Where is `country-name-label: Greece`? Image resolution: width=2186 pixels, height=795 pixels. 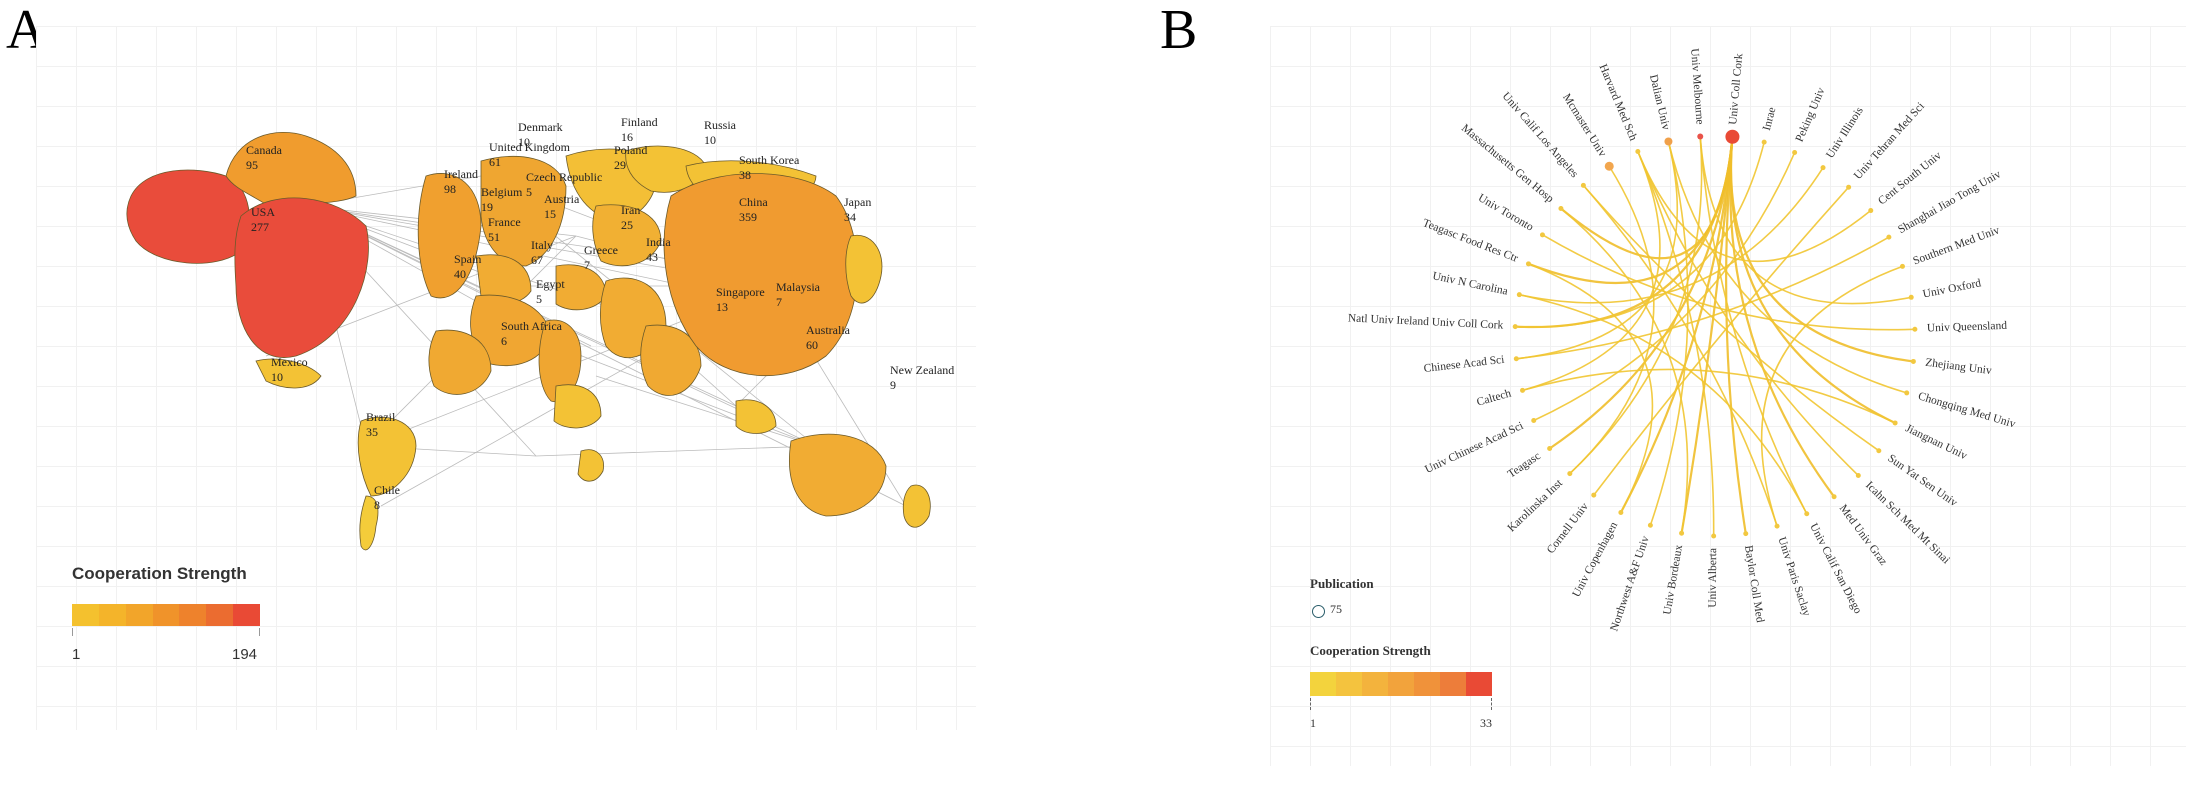 country-name-label: Greece is located at coordinates (601, 250).